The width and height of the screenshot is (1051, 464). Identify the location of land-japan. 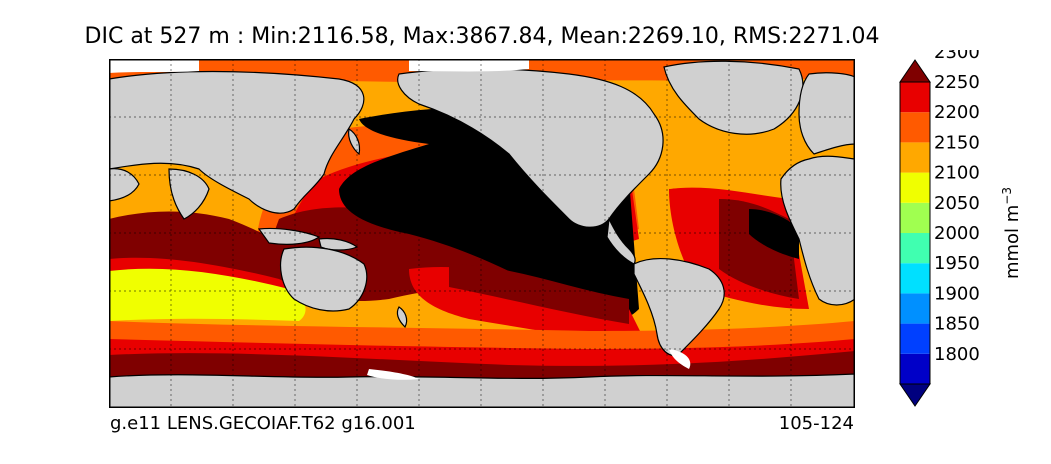
(354, 142).